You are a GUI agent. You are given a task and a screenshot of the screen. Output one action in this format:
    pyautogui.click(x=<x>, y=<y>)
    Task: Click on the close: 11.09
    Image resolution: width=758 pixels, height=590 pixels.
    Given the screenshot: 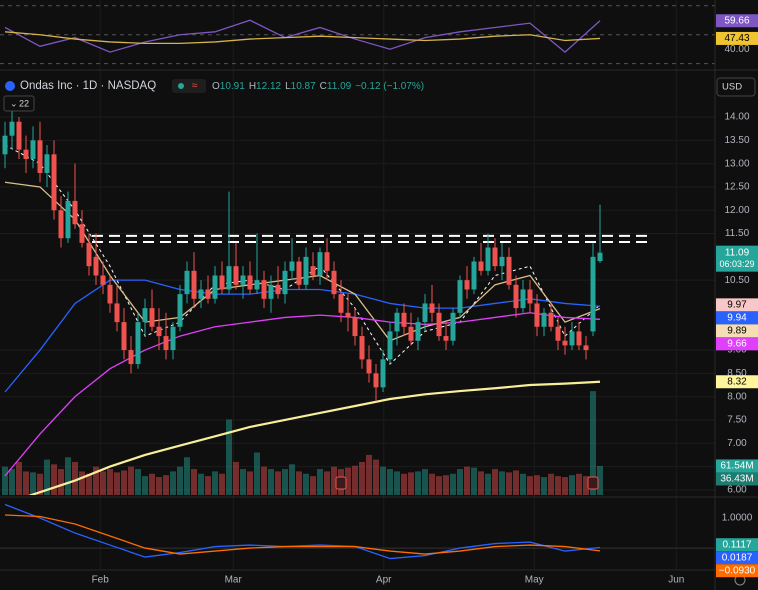 What is the action you would take?
    pyautogui.click(x=339, y=86)
    